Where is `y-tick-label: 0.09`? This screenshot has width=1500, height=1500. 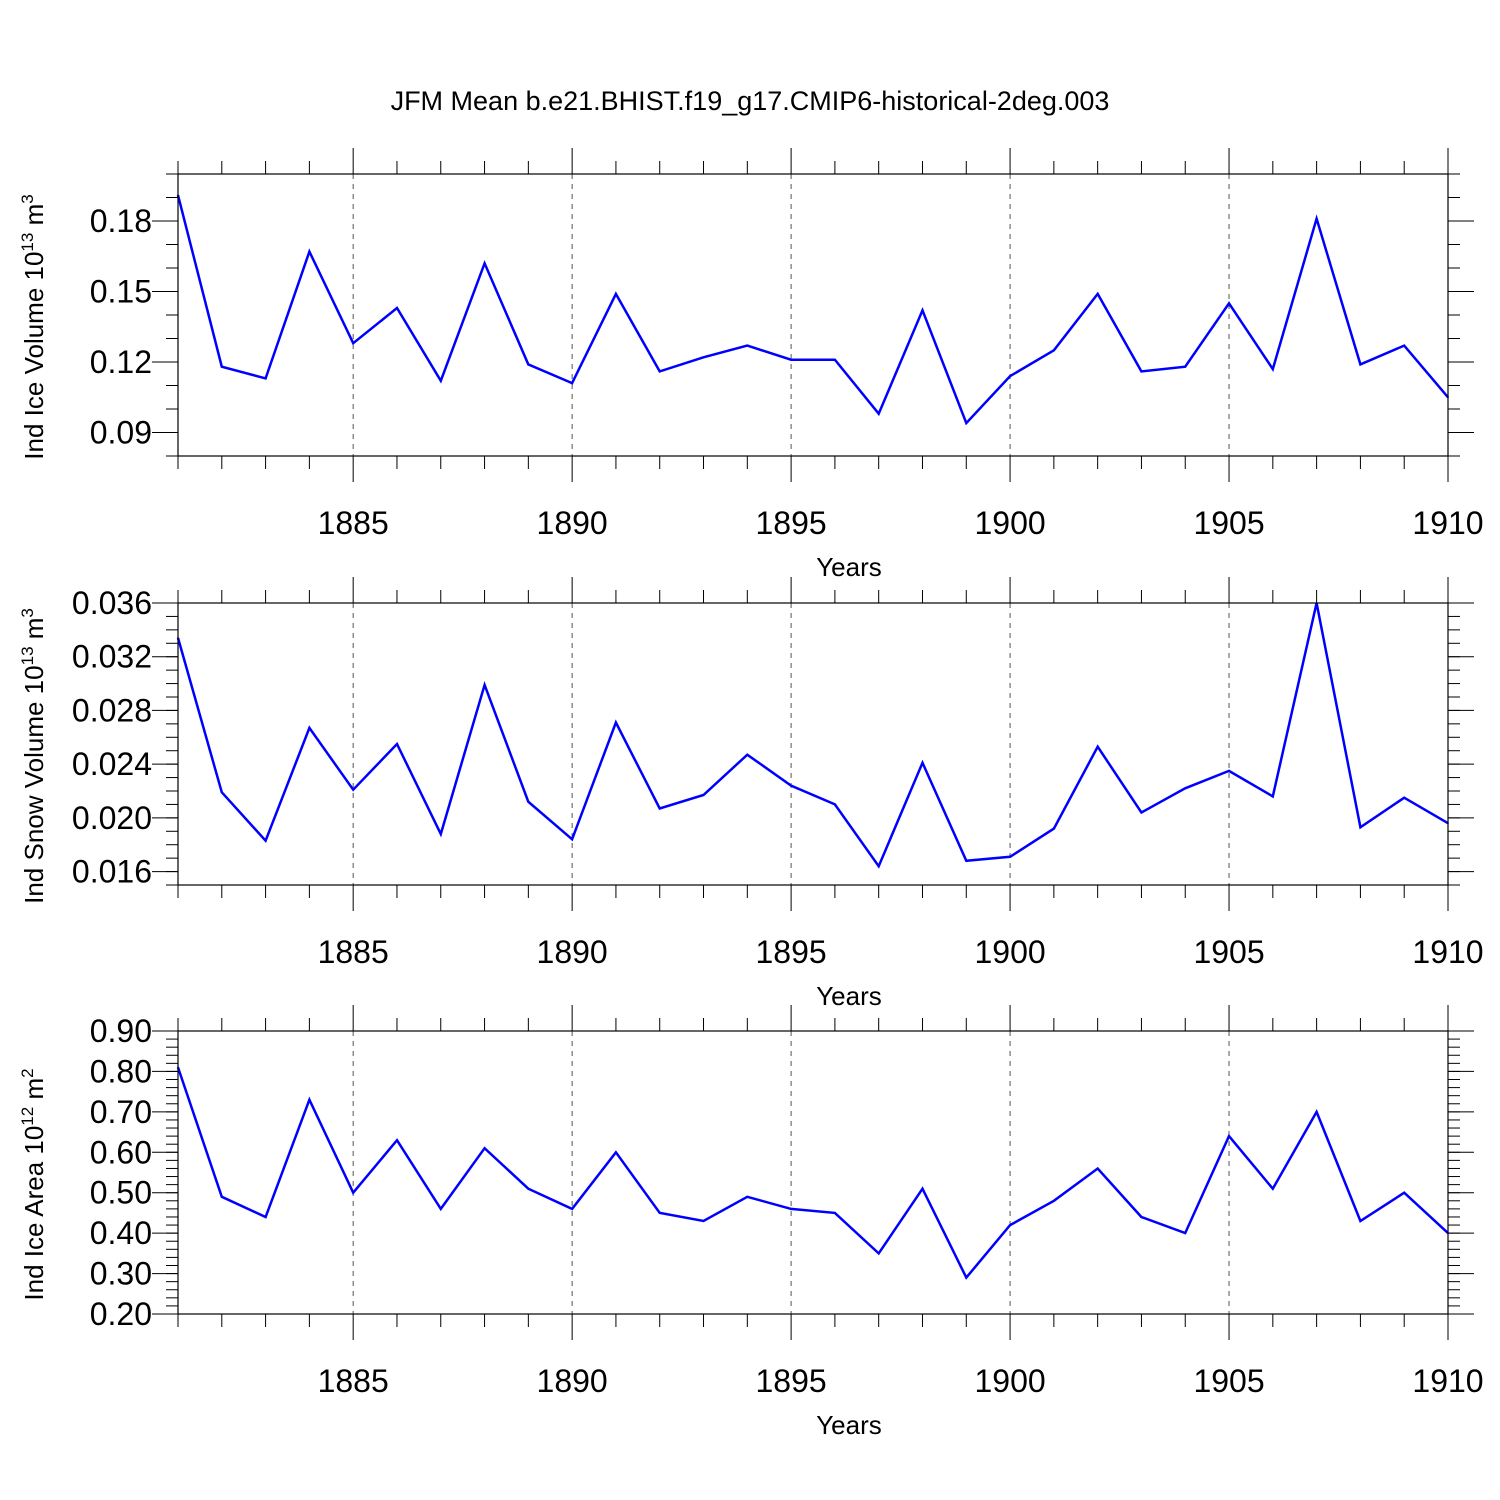 y-tick-label: 0.09 is located at coordinates (121, 433).